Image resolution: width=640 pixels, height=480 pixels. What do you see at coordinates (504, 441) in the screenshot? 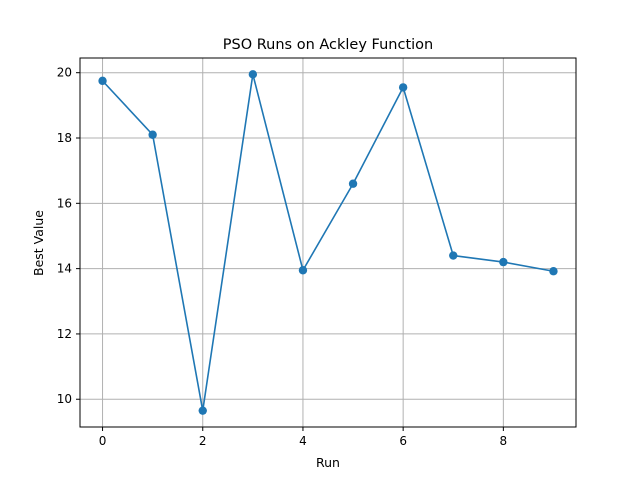
I see `x-tick-label: 8` at bounding box center [504, 441].